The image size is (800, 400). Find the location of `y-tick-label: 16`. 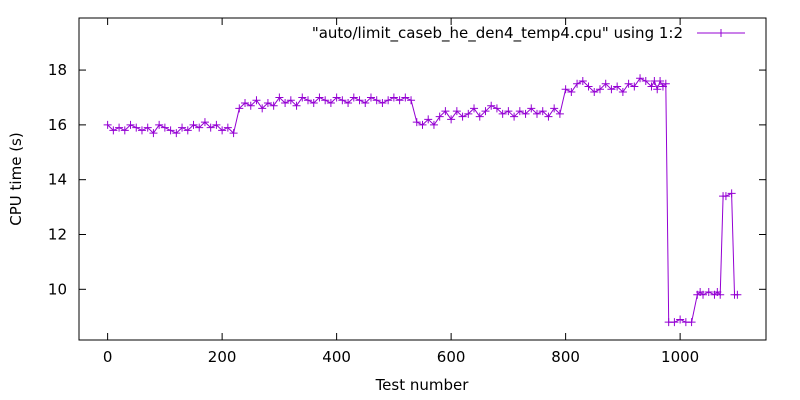

y-tick-label: 16 is located at coordinates (57, 125).